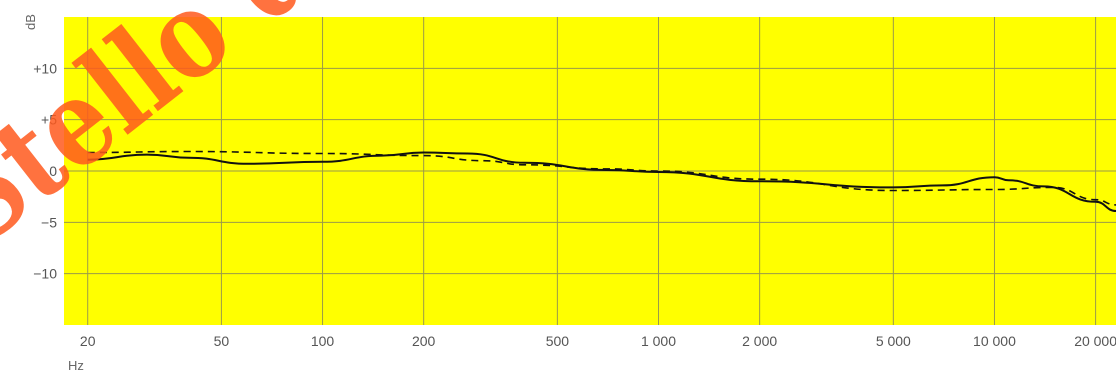 This screenshot has width=1116, height=374. What do you see at coordinates (658, 341) in the screenshot?
I see `x-tick-label: 1 000` at bounding box center [658, 341].